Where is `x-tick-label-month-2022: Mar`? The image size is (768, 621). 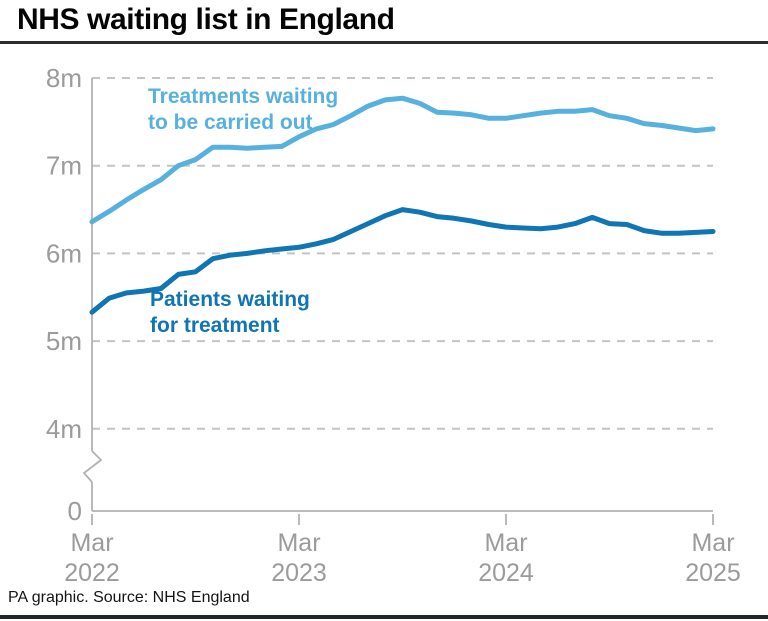
x-tick-label-month-2022: Mar is located at coordinates (91, 543).